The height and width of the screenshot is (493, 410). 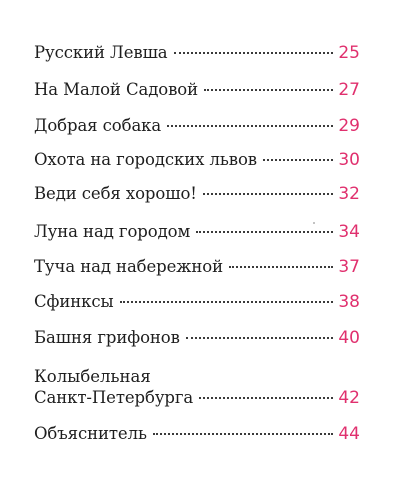 I want to click on toc-entry: Добрая собака 29, so click(x=197, y=127).